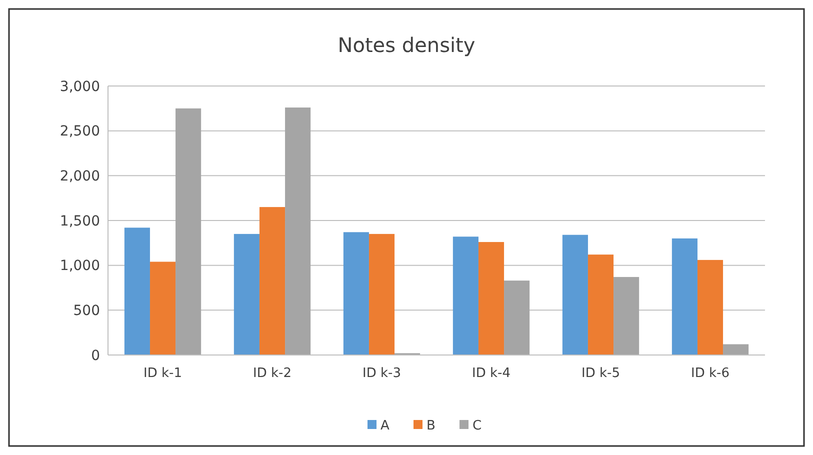 The image size is (813, 455). I want to click on chart-title: Notes density, so click(407, 45).